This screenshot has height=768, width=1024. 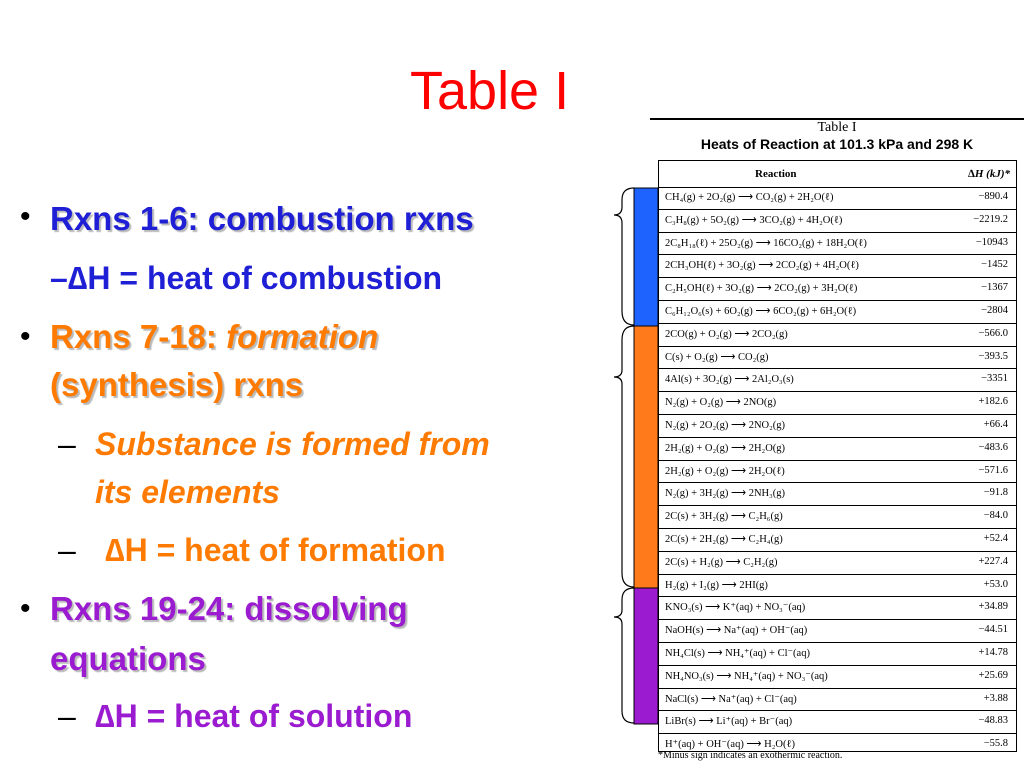 What do you see at coordinates (624, 256) in the screenshot?
I see `combustion-brace-icon` at bounding box center [624, 256].